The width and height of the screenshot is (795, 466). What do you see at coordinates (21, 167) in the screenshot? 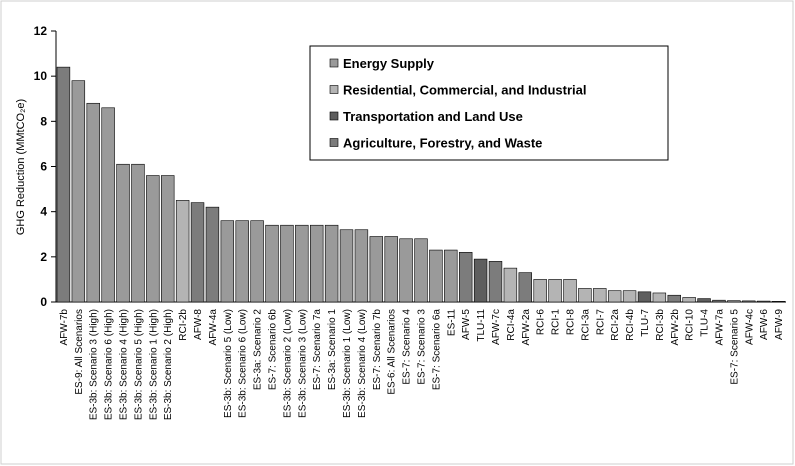
I see `y-axis-label: GHG Reduction (MMtCO₂e)` at bounding box center [21, 167].